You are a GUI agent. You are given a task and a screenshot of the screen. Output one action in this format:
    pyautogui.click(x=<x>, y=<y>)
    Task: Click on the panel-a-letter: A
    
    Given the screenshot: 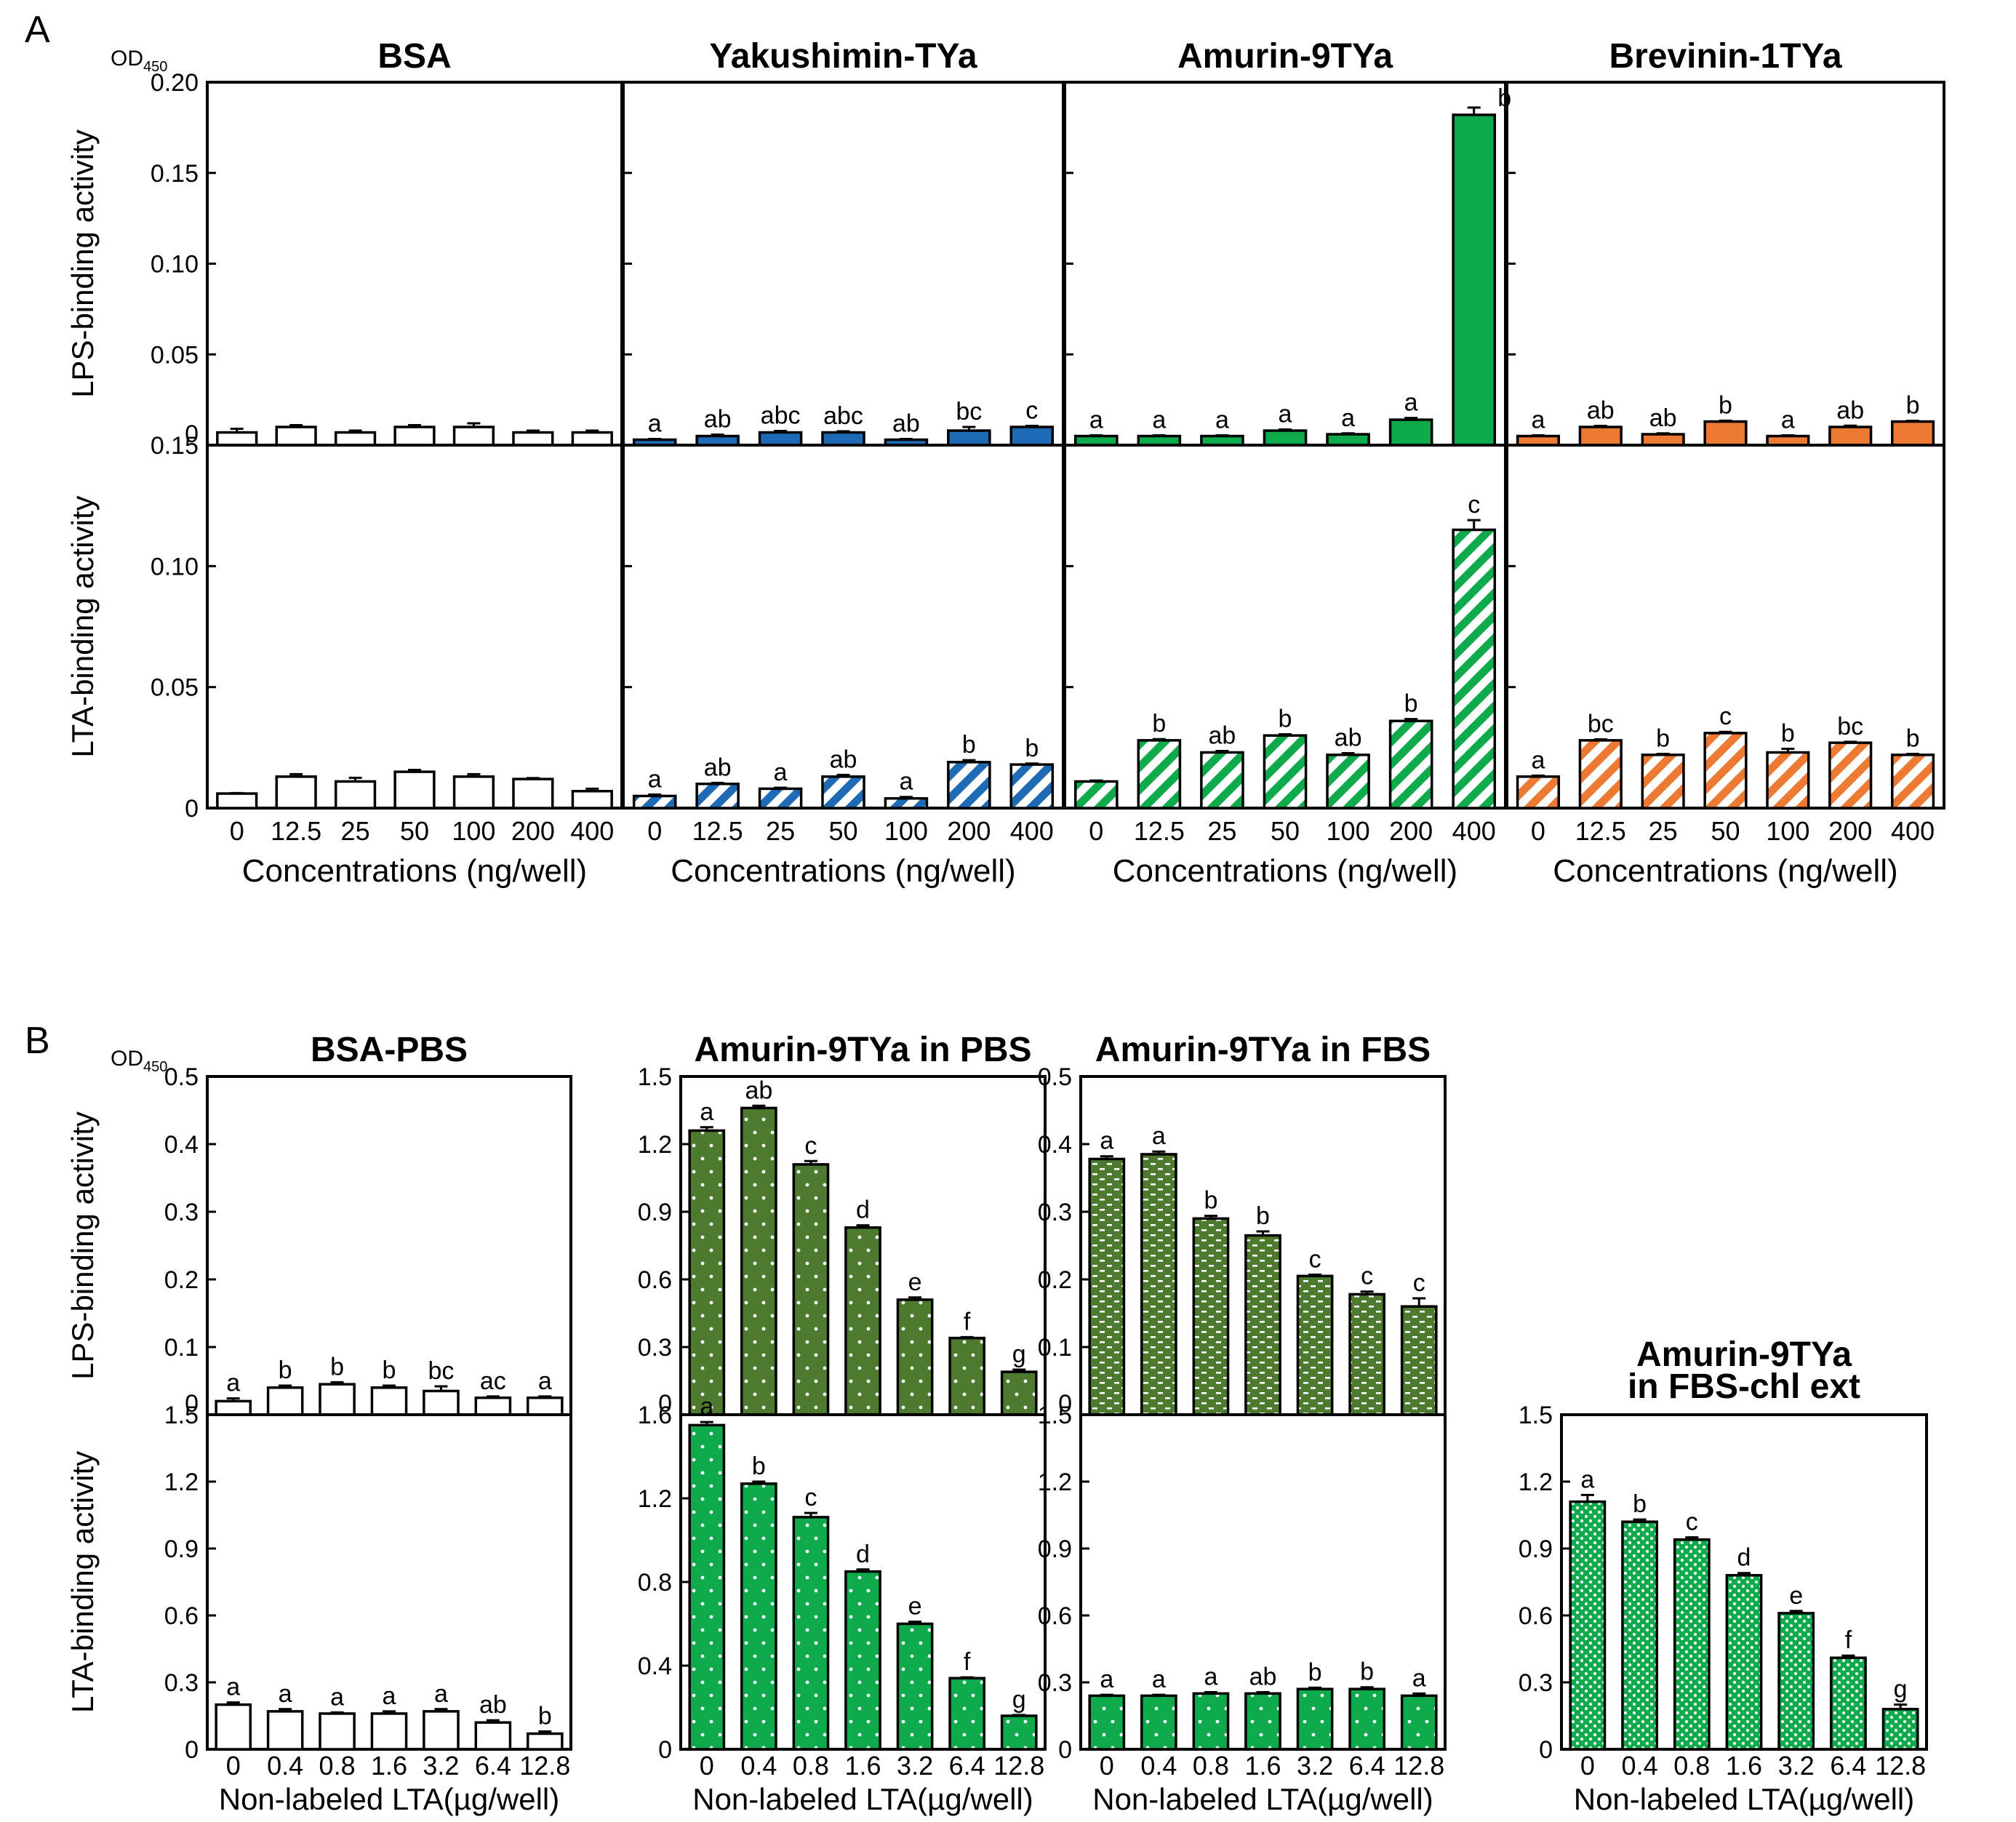 What is the action you would take?
    pyautogui.click(x=37, y=30)
    